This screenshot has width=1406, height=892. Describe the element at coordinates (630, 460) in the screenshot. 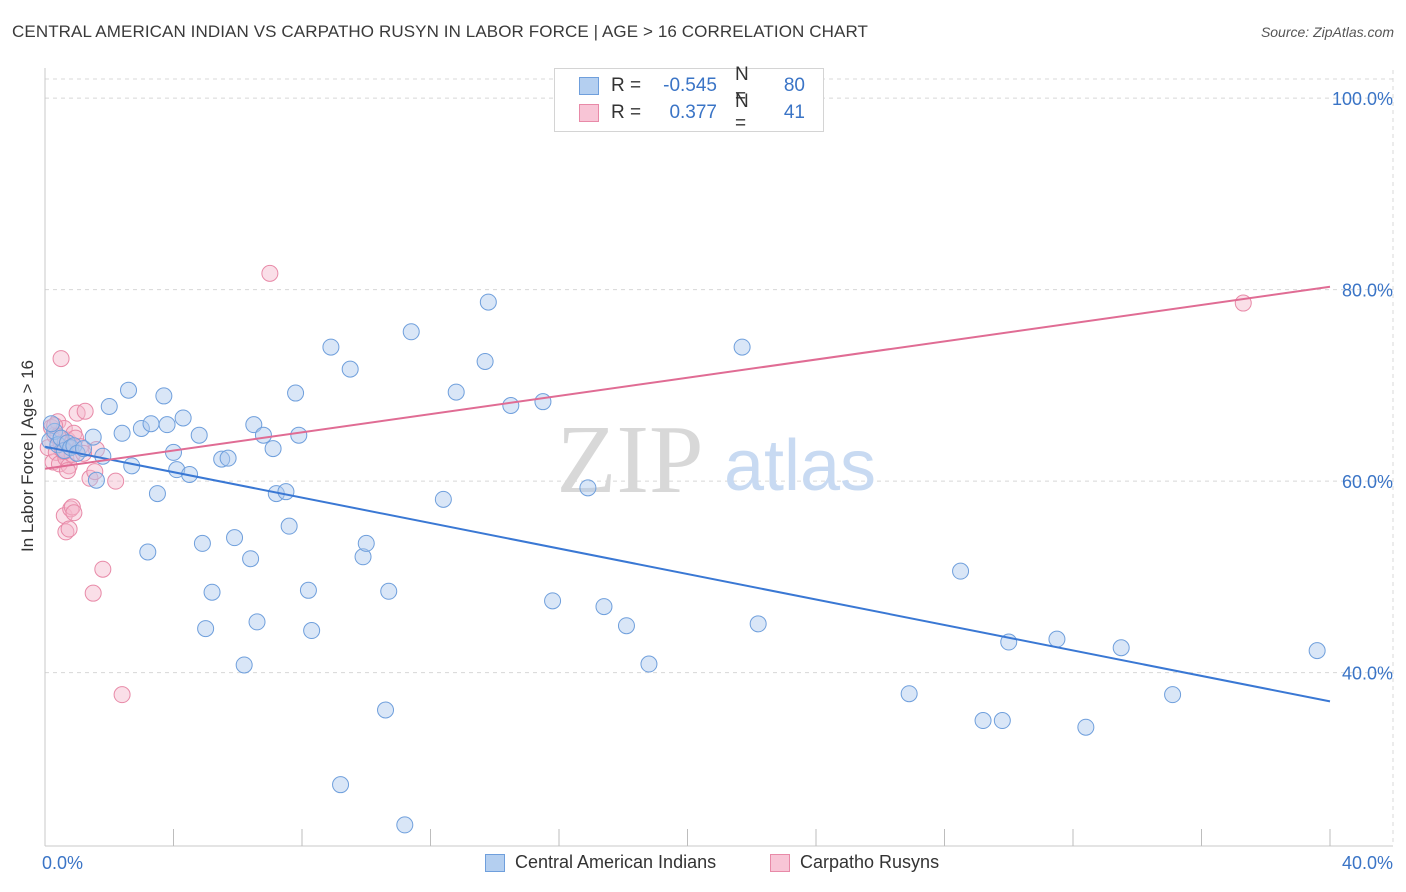

I see `watermark-zip: ZIP` at that location.